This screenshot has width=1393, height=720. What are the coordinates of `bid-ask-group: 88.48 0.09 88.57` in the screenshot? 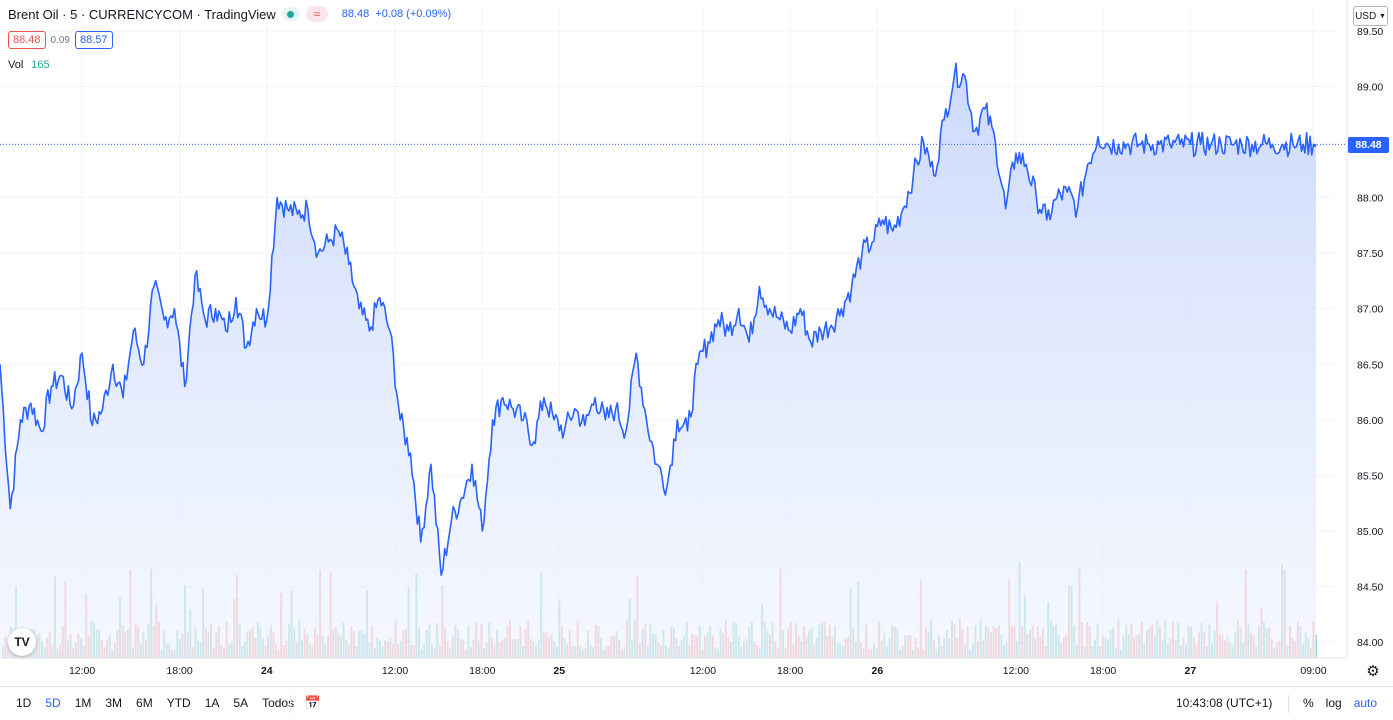 It's located at (60, 40).